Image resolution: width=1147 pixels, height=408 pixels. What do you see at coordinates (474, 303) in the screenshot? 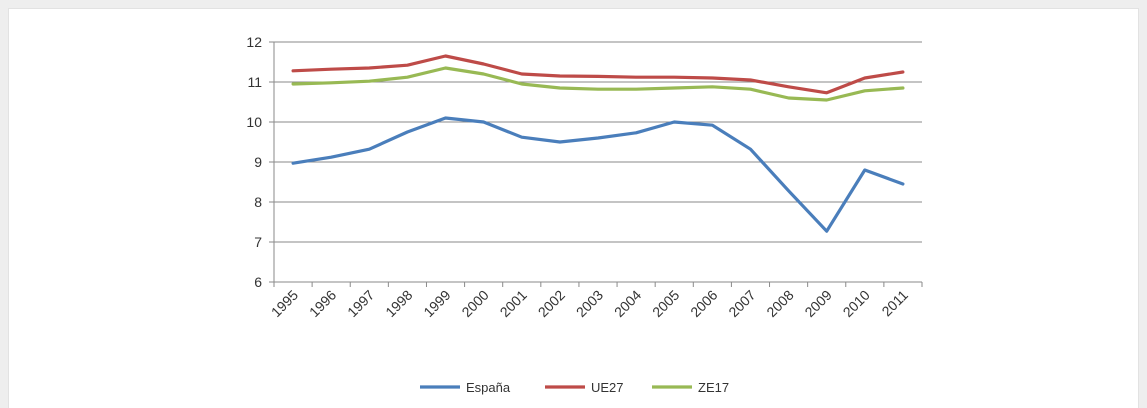
I see `x-tick-label: 2000` at bounding box center [474, 303].